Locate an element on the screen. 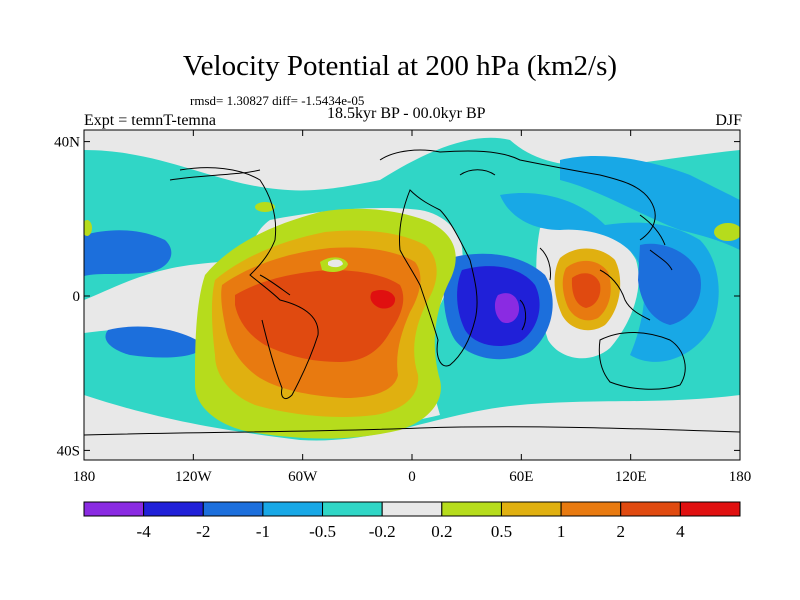  colorbar-label: -0.5 is located at coordinates (322, 531).